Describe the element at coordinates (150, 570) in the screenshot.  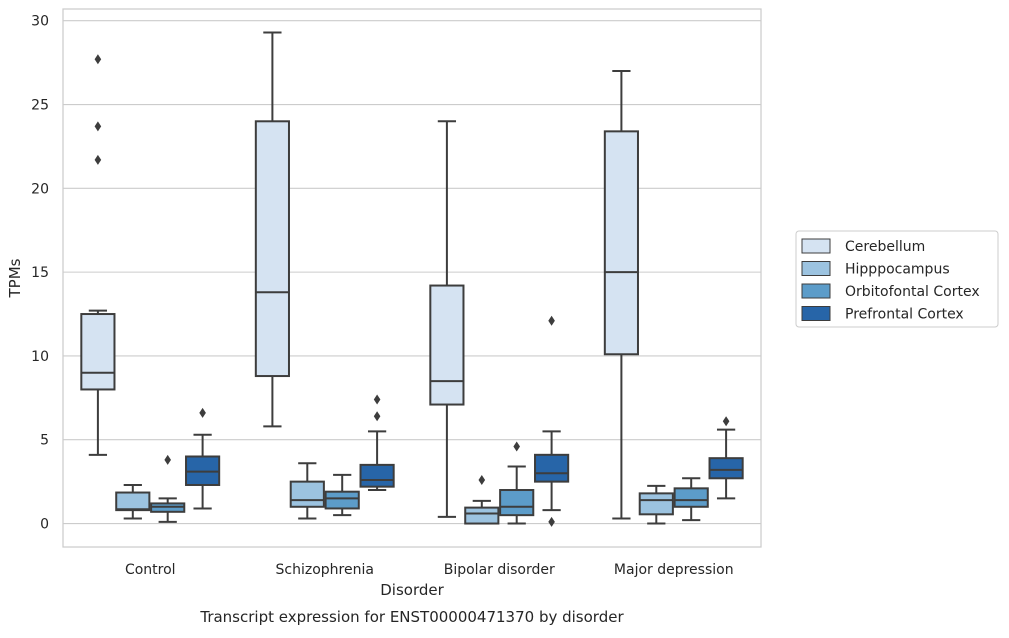
I see `x-tick-label: Control` at that location.